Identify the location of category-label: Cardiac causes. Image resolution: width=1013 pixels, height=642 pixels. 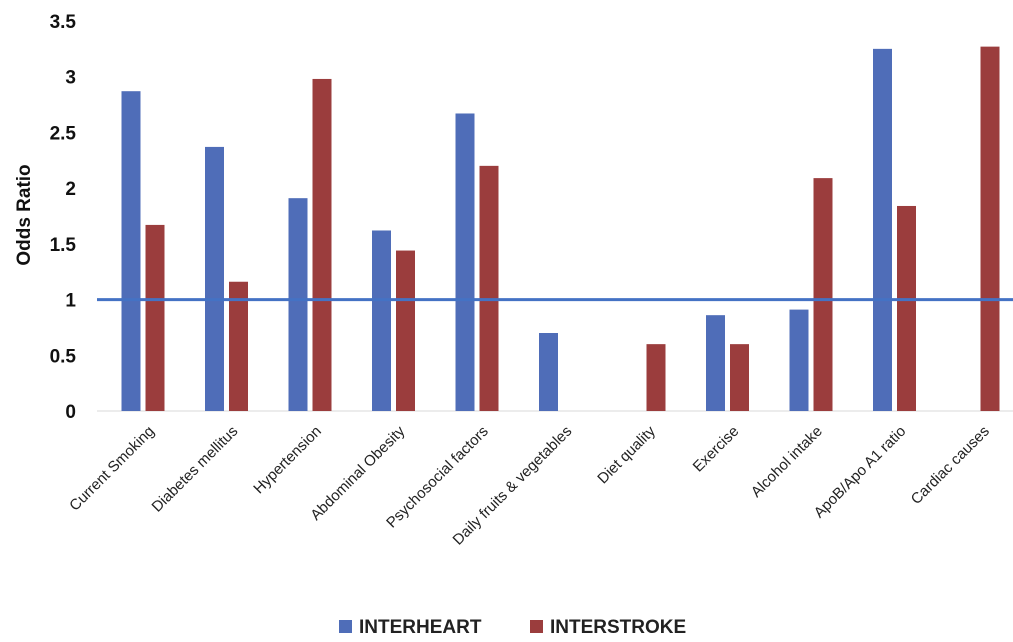
(950, 465).